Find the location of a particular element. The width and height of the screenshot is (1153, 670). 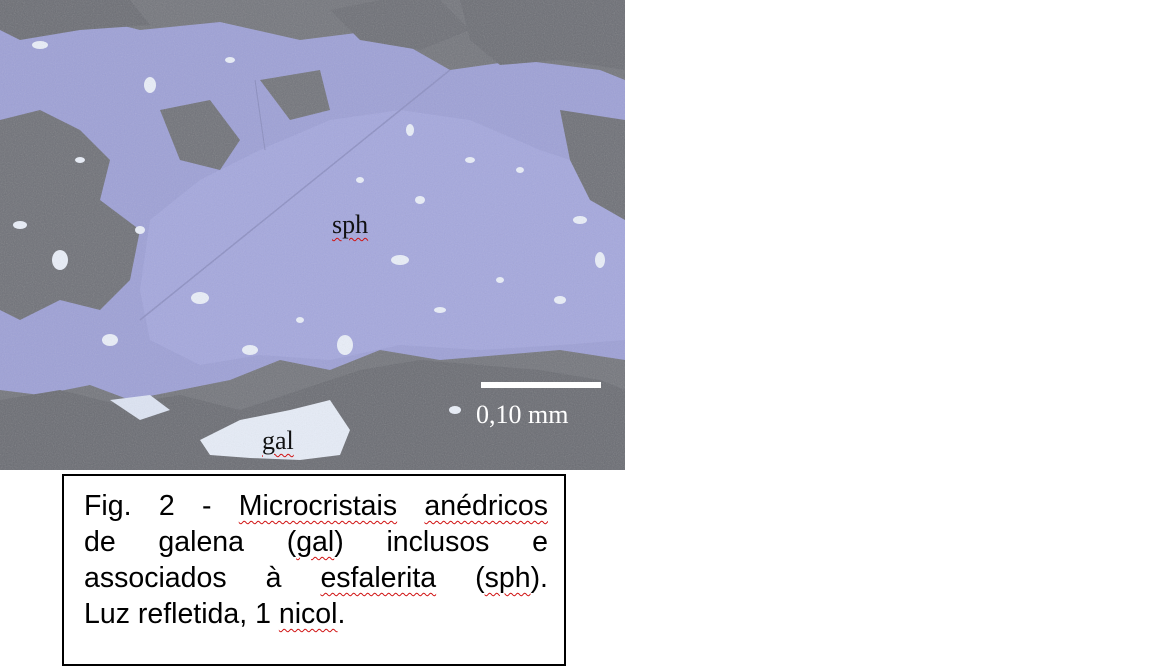

caption-line-1: Fig. 2 - Microcristais anédricos is located at coordinates (316, 506).